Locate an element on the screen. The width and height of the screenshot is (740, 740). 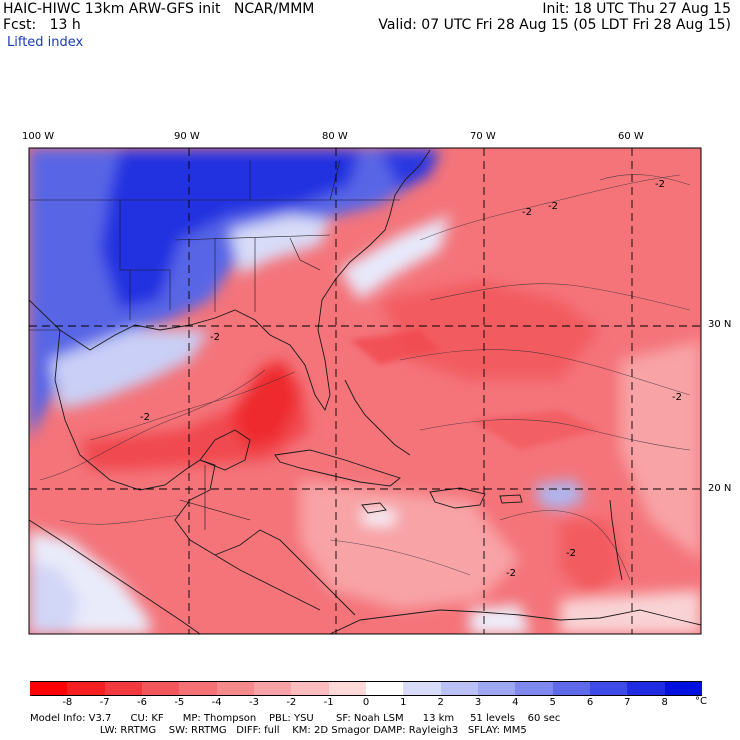
lon-label-80w: 80 W is located at coordinates (335, 136).